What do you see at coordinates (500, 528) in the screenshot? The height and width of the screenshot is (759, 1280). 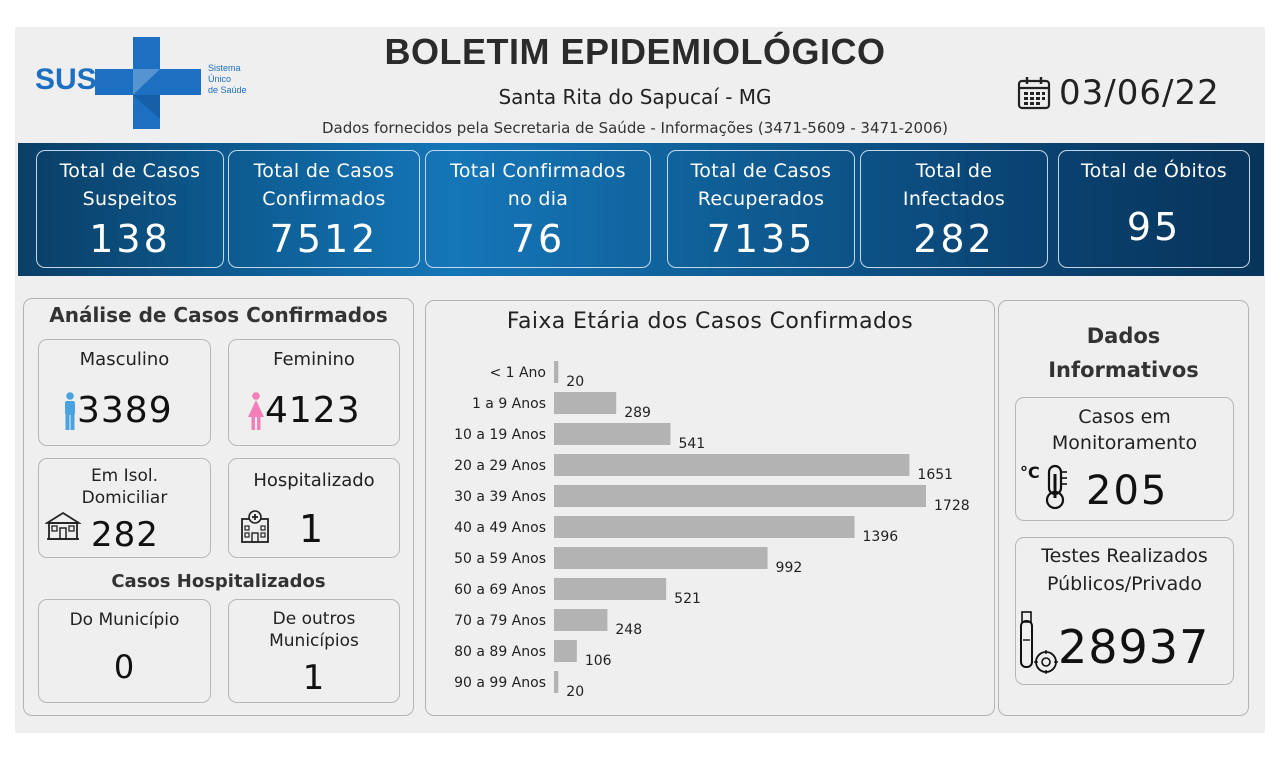 I see `category-label: 40 a 49 Anos` at bounding box center [500, 528].